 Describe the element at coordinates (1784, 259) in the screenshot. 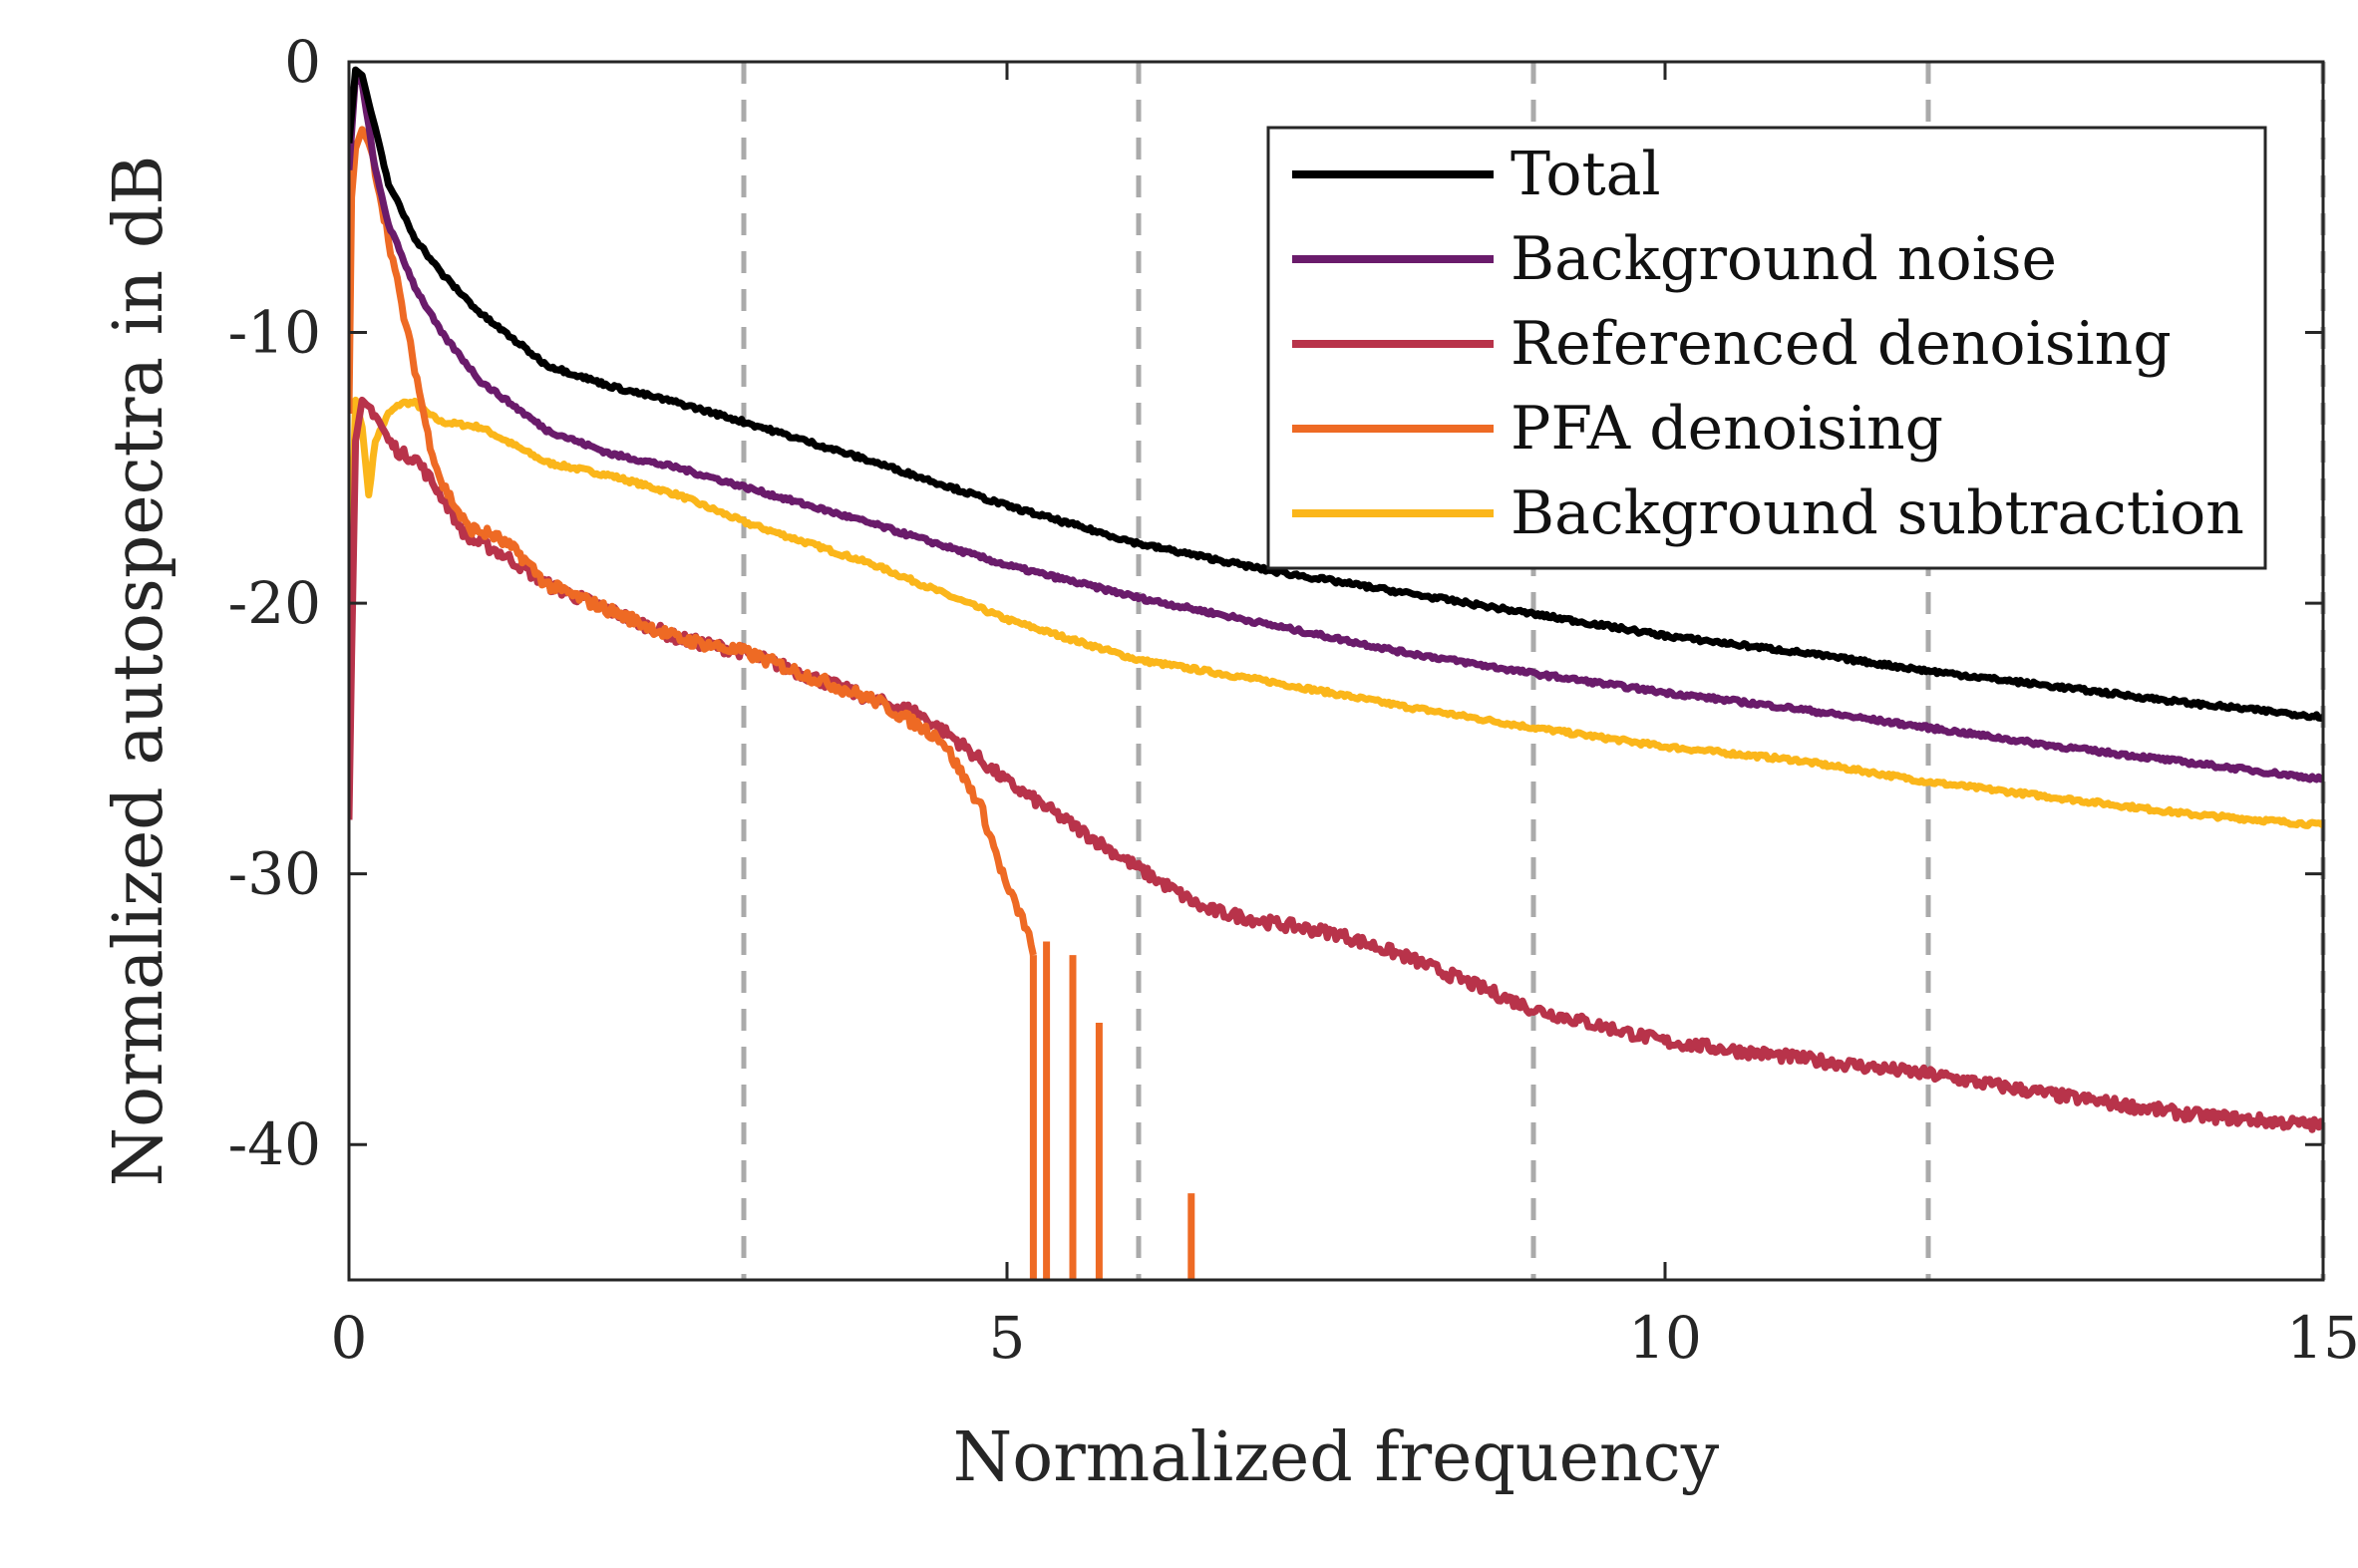

I see `legend-label-1: Background noise` at that location.